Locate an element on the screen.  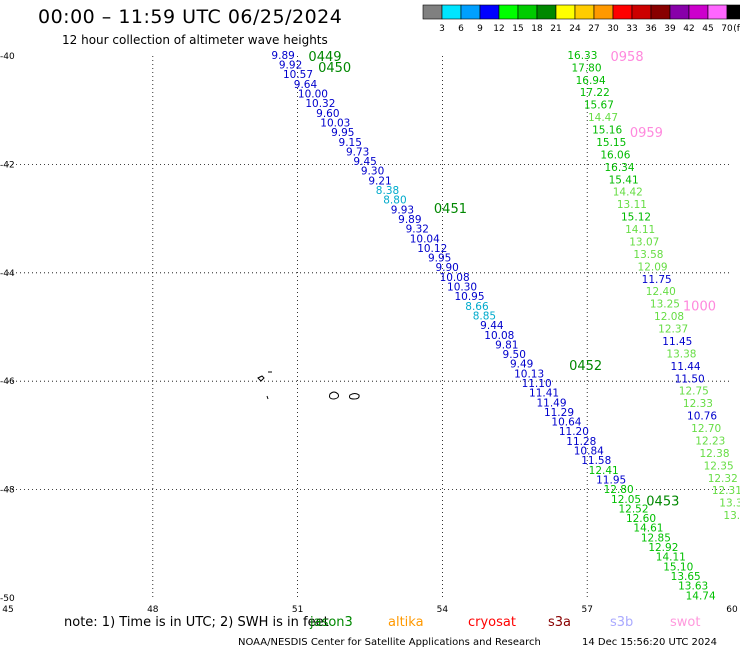
colorbar-label: 15 is located at coordinates (517, 29).